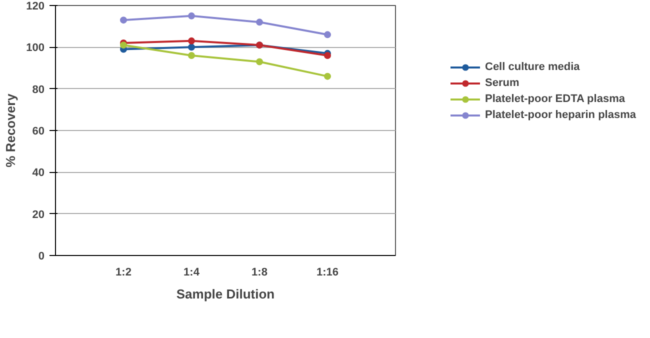 The height and width of the screenshot is (338, 650). What do you see at coordinates (555, 99) in the screenshot?
I see `legend-label: Platelet-poor EDTA plasma` at bounding box center [555, 99].